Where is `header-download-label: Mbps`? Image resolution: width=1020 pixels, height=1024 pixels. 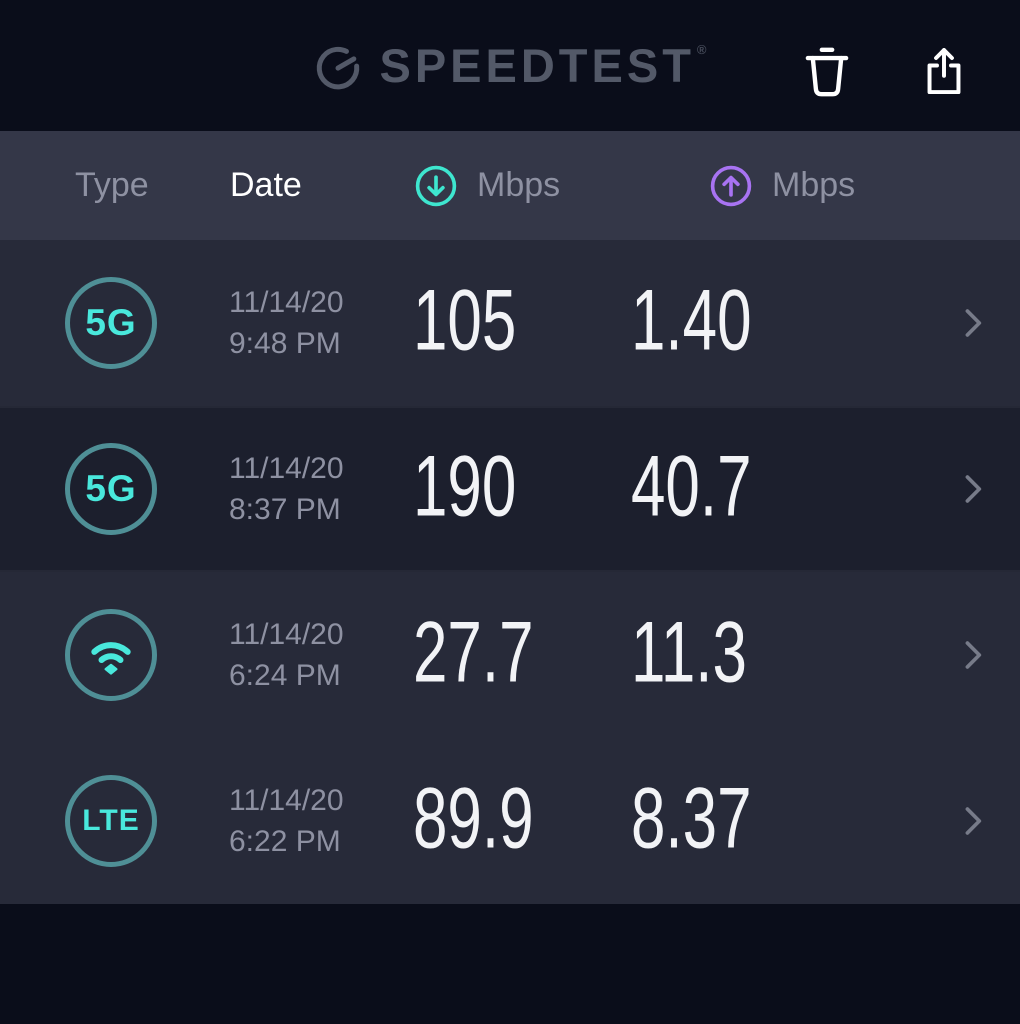
header-download-label: Mbps is located at coordinates (519, 185).